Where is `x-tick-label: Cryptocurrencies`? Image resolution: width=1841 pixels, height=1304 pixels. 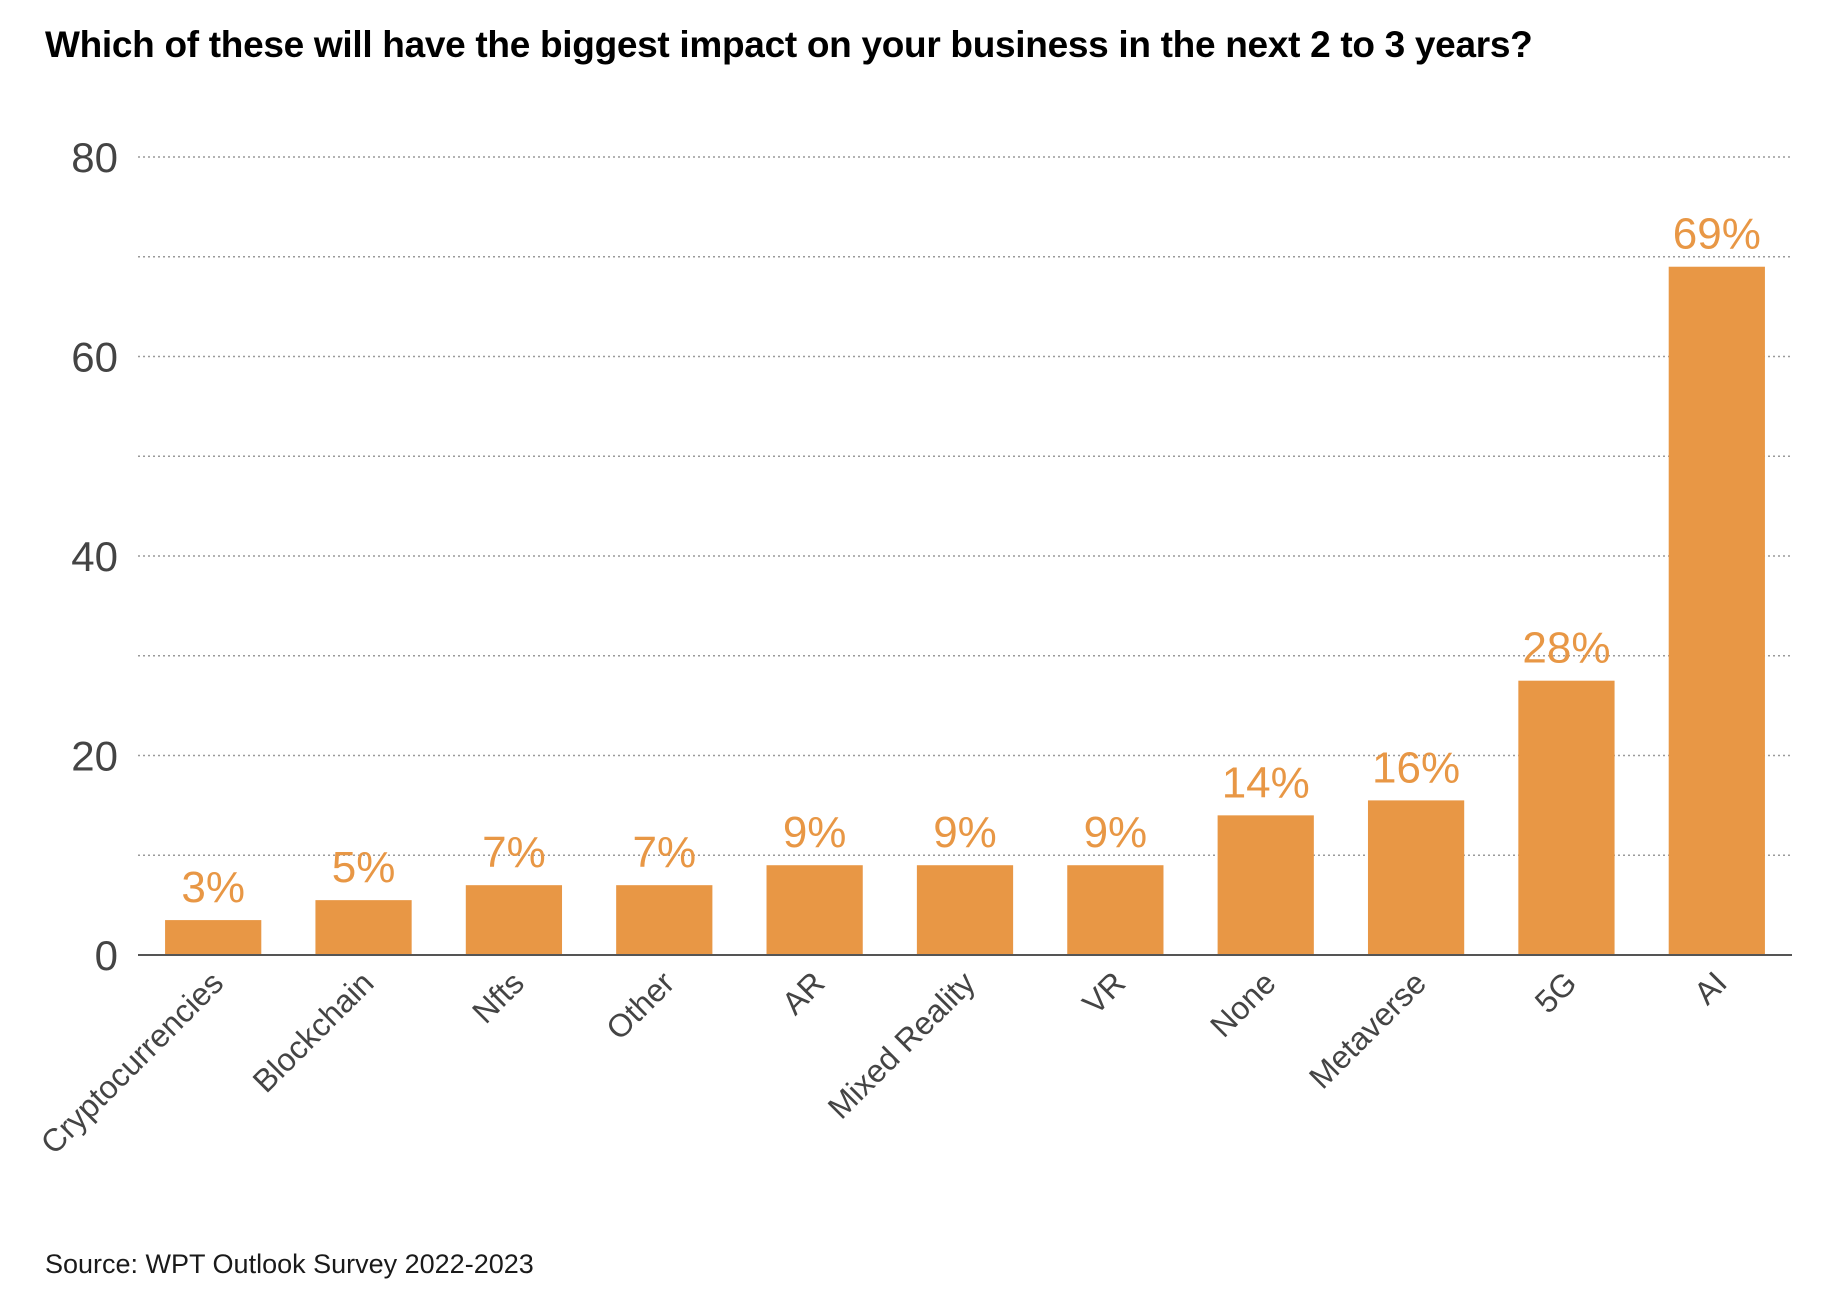
x-tick-label: Cryptocurrencies is located at coordinates (132, 1062).